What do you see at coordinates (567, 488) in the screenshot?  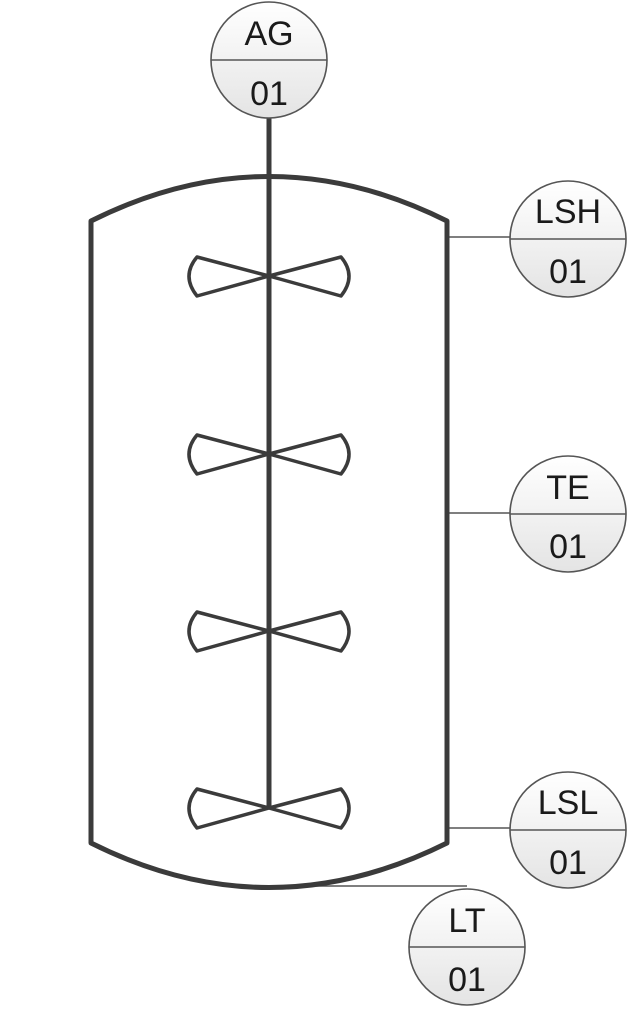 I see `instrument-function-label: TE` at bounding box center [567, 488].